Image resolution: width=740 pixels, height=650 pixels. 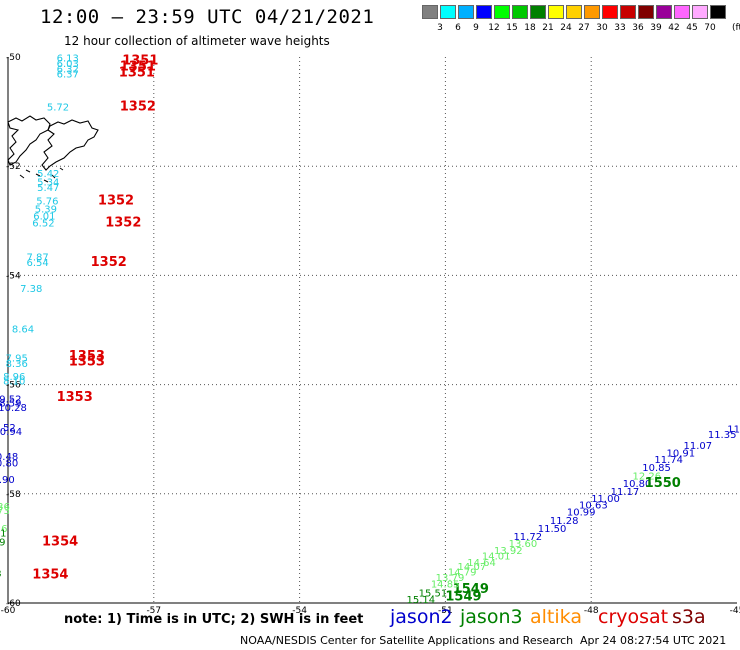 What do you see at coordinates (668, 460) in the screenshot?
I see `wave-height-value: 11.74` at bounding box center [668, 460].